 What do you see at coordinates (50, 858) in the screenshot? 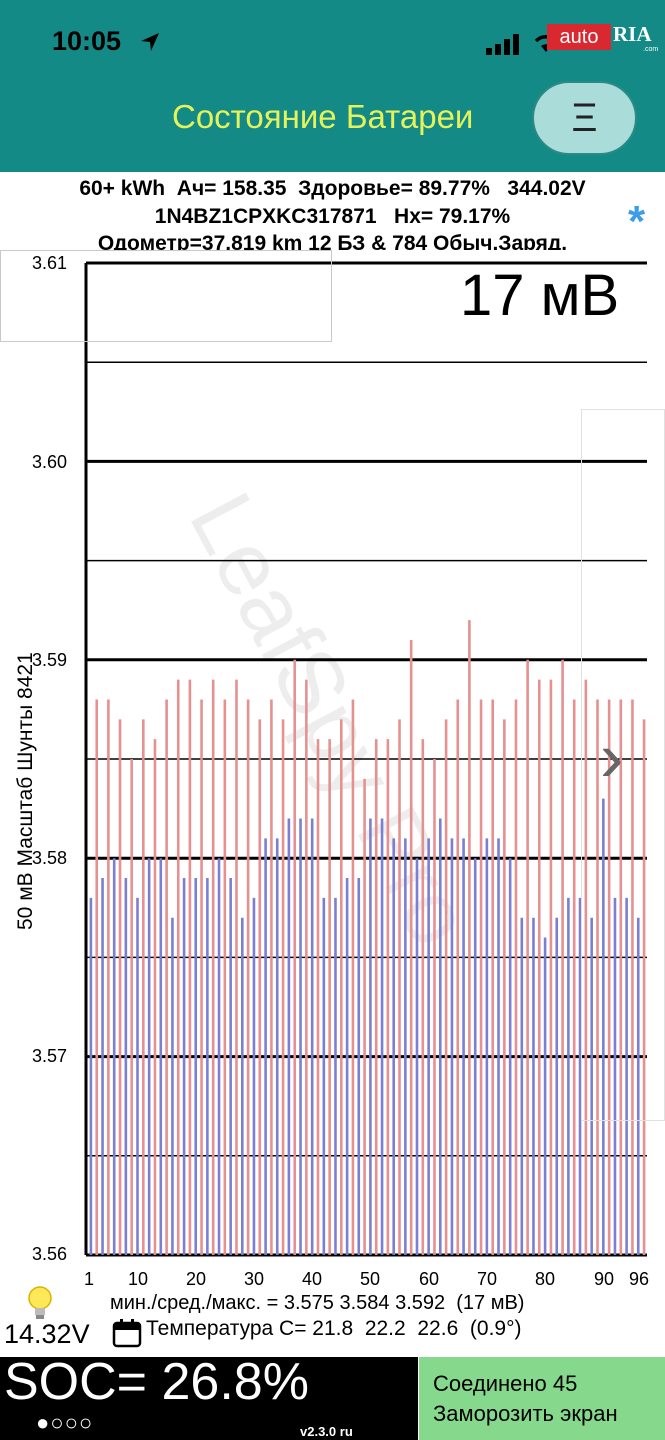
I see `y-tick-label: 3.58` at bounding box center [50, 858].